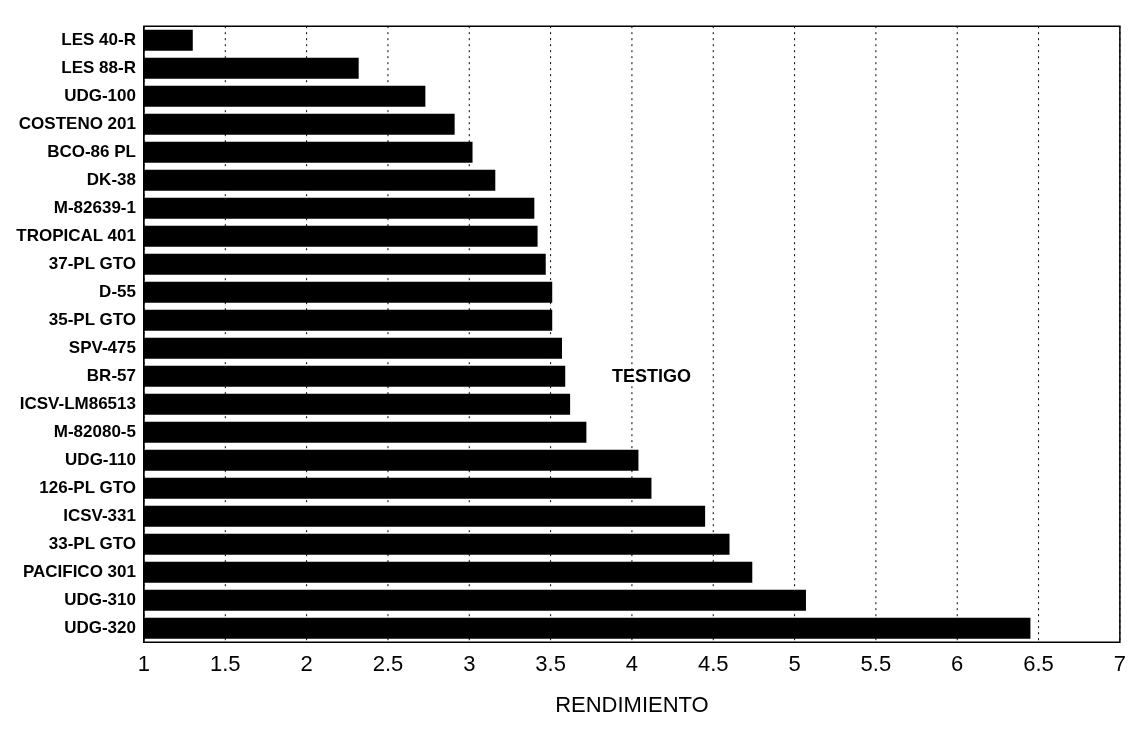 This screenshot has height=731, width=1144. I want to click on x-tick-label: 6, so click(957, 664).